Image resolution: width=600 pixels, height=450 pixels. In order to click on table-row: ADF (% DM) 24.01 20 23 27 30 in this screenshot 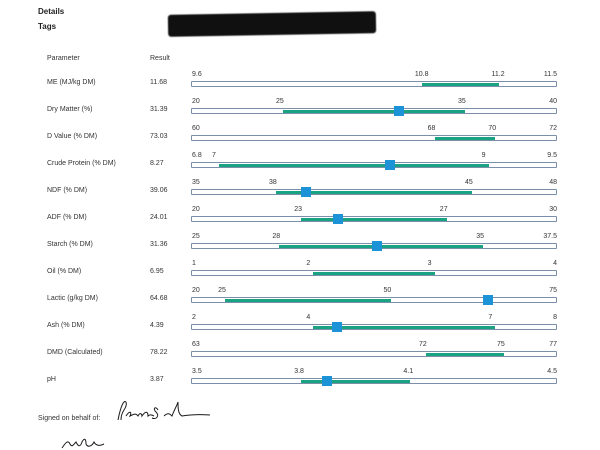, I will do `click(300, 220)`.